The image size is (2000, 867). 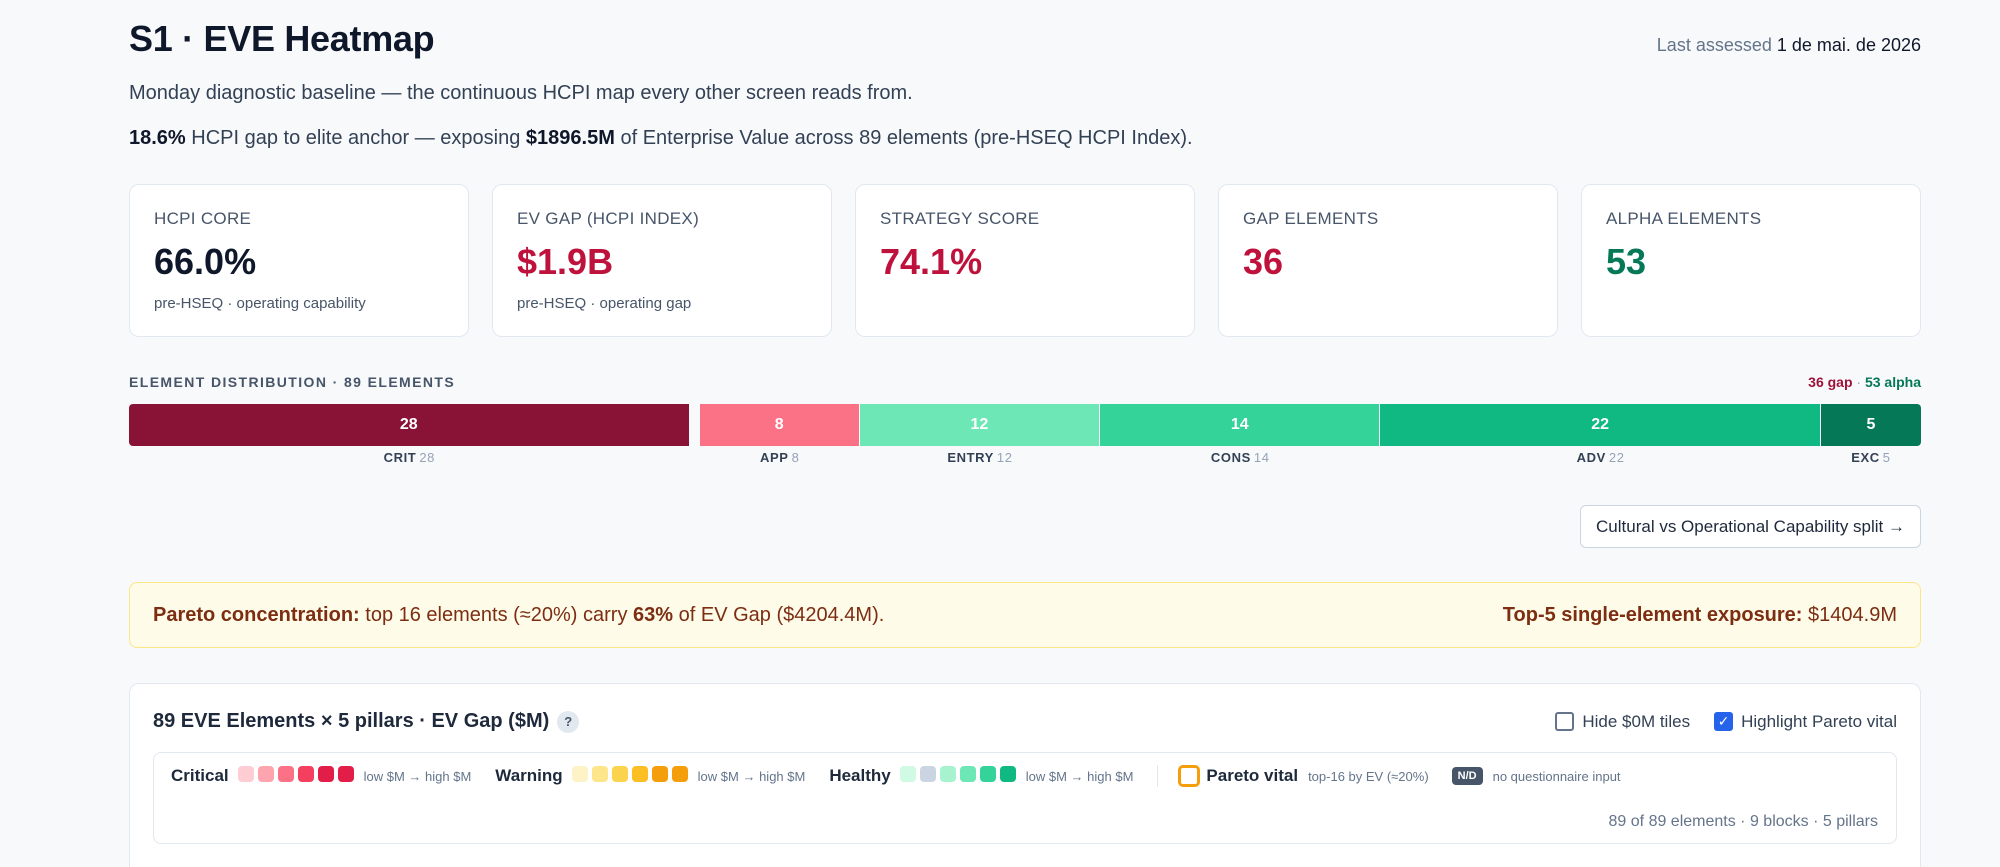 What do you see at coordinates (653, 614) in the screenshot?
I see `pareto-pct: 63%` at bounding box center [653, 614].